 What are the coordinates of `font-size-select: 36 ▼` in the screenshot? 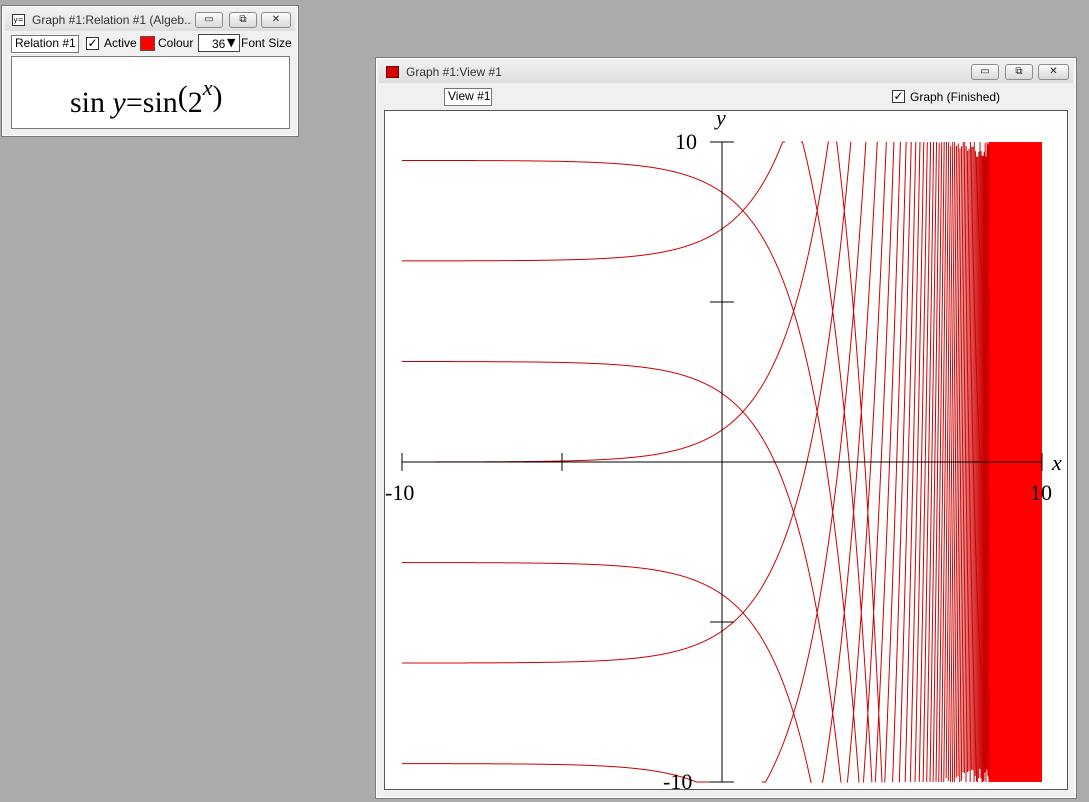 It's located at (219, 43).